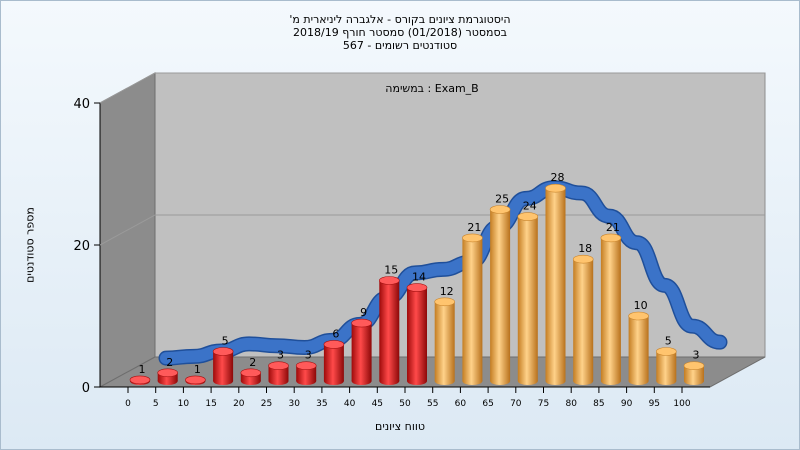 This screenshot has width=800, height=450. Describe the element at coordinates (400, 426) in the screenshot. I see `x-axis-label: טווח ציונים` at that location.